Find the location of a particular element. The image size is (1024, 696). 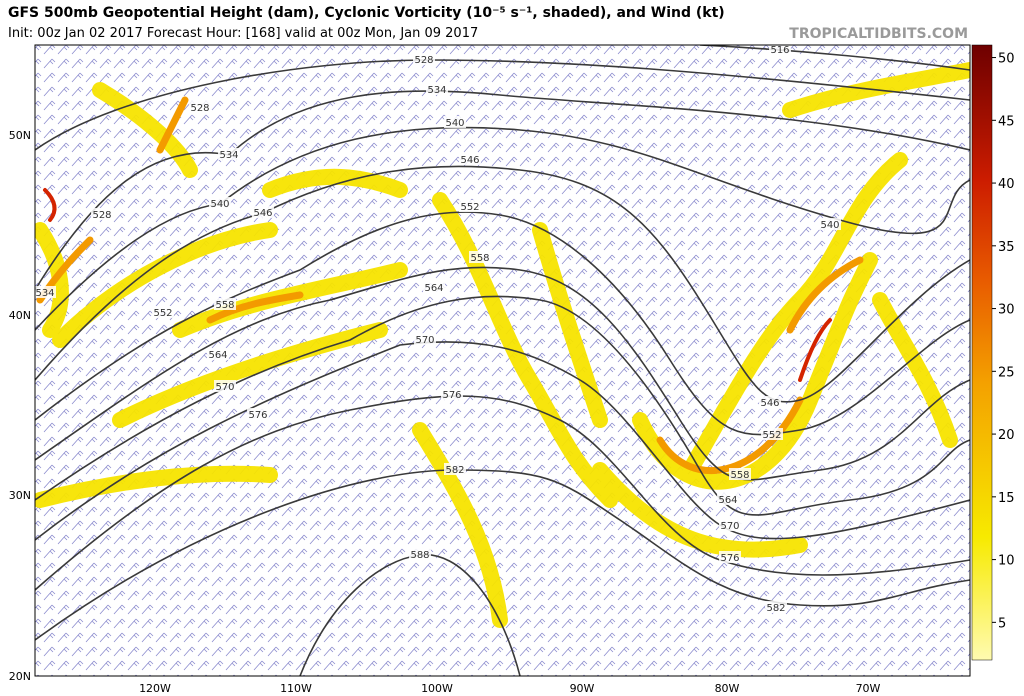

colorbar-tick-label: 15 is located at coordinates (1006, 498).